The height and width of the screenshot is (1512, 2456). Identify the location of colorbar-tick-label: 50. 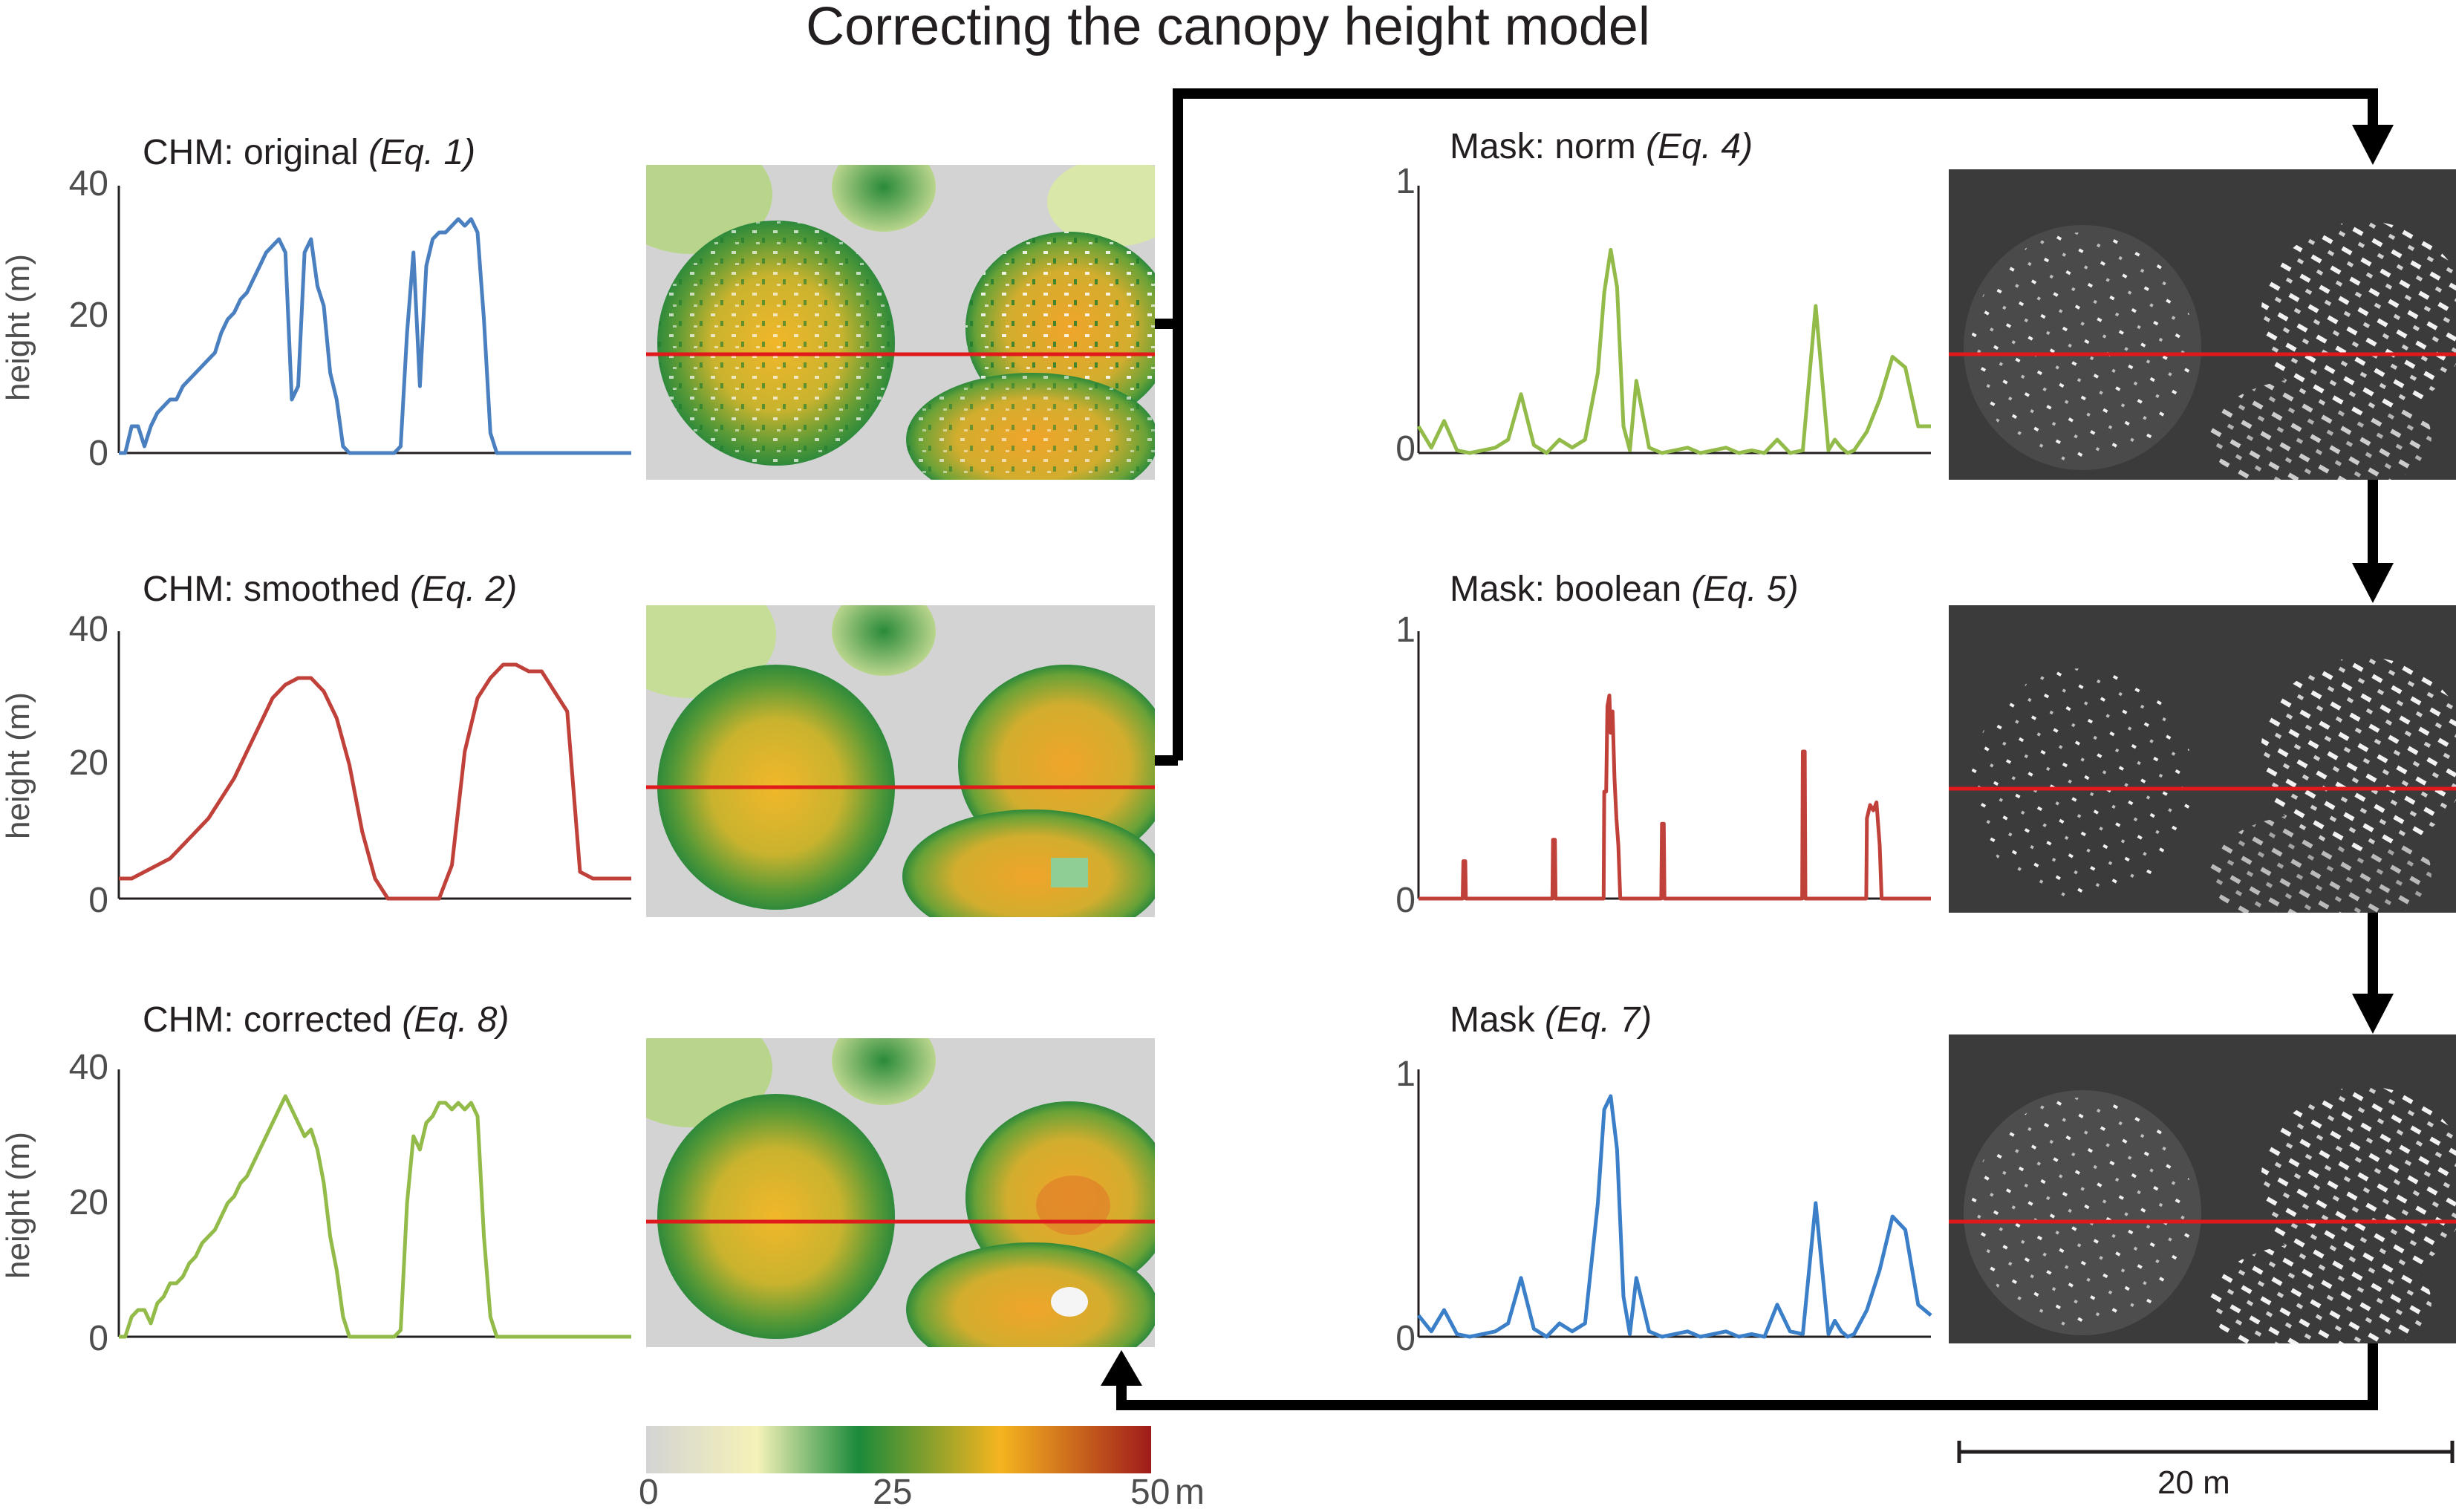
(1150, 1492).